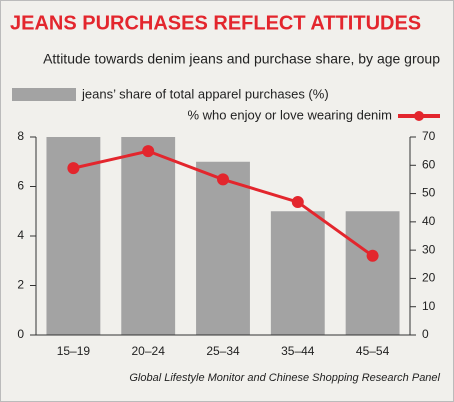 Image resolution: width=454 pixels, height=402 pixels. I want to click on y2-tick-label: 60, so click(429, 164).